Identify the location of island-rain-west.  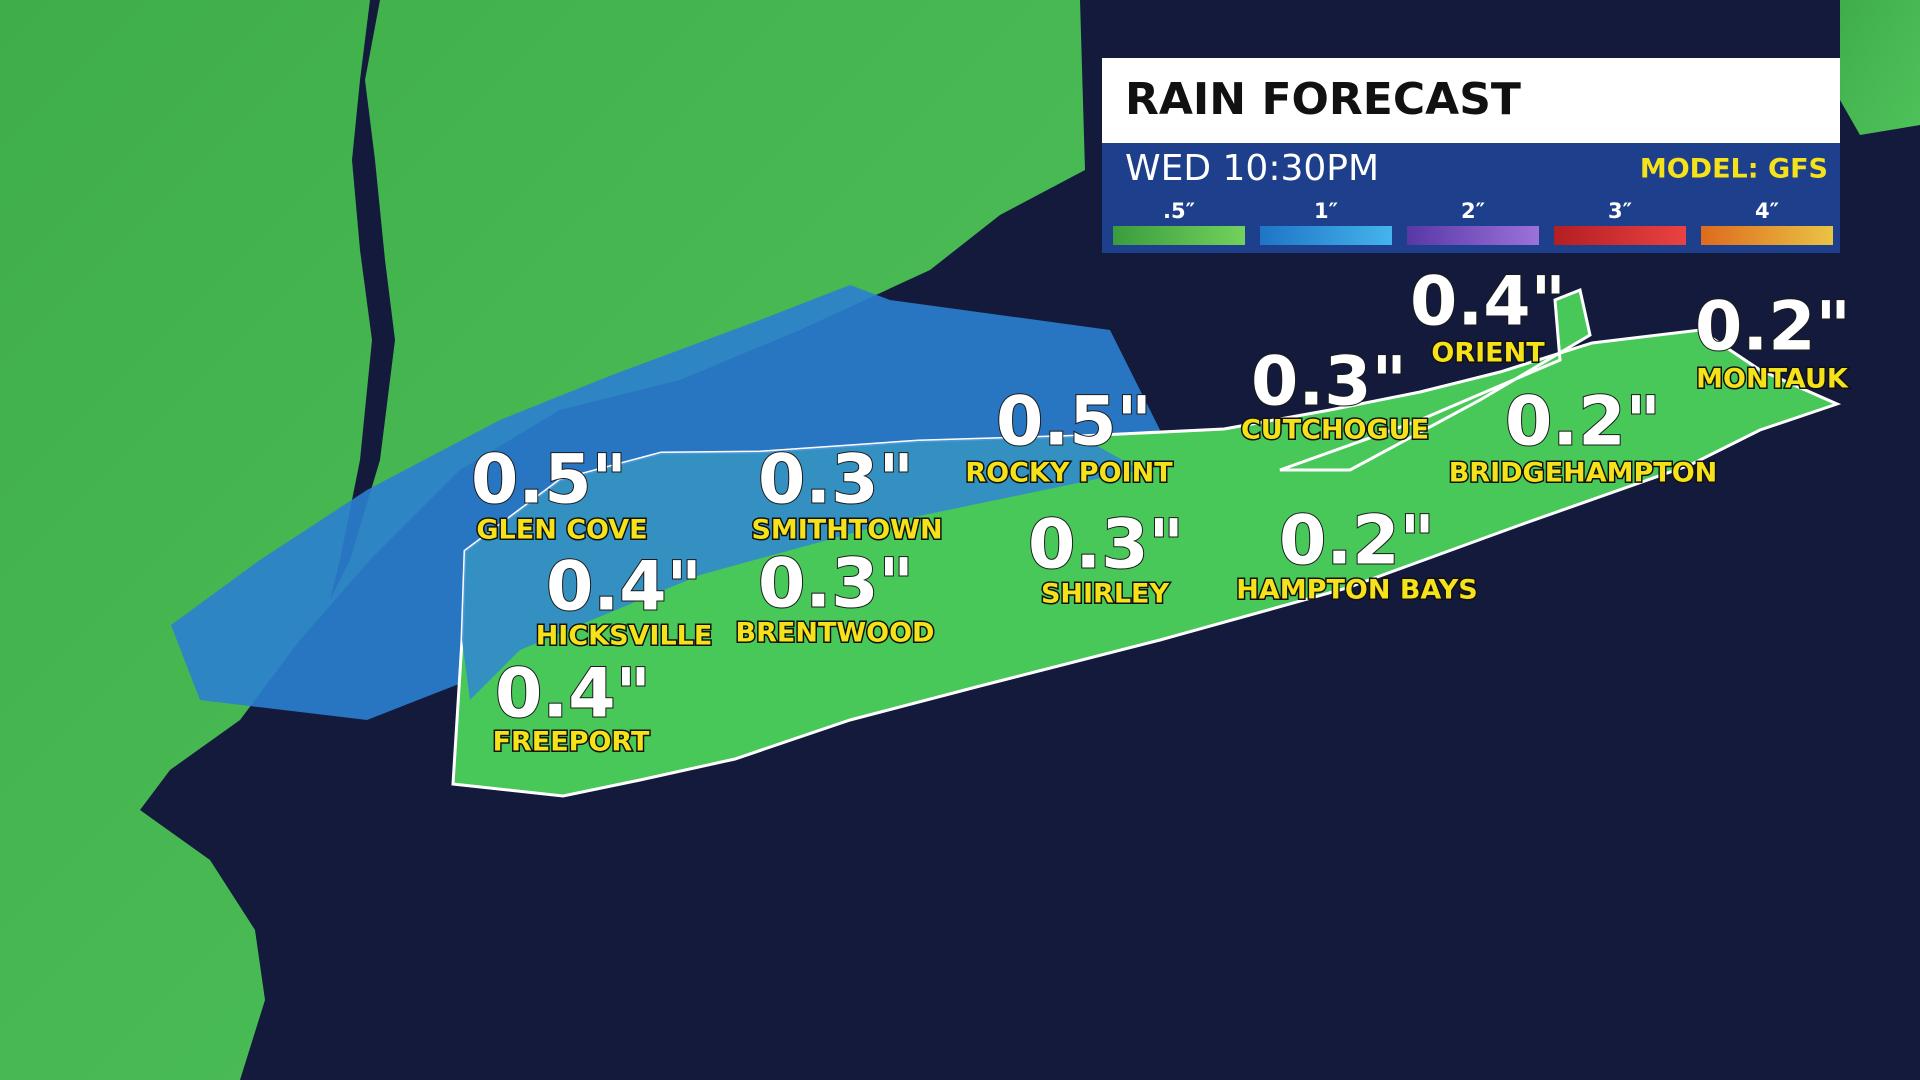
(801, 568).